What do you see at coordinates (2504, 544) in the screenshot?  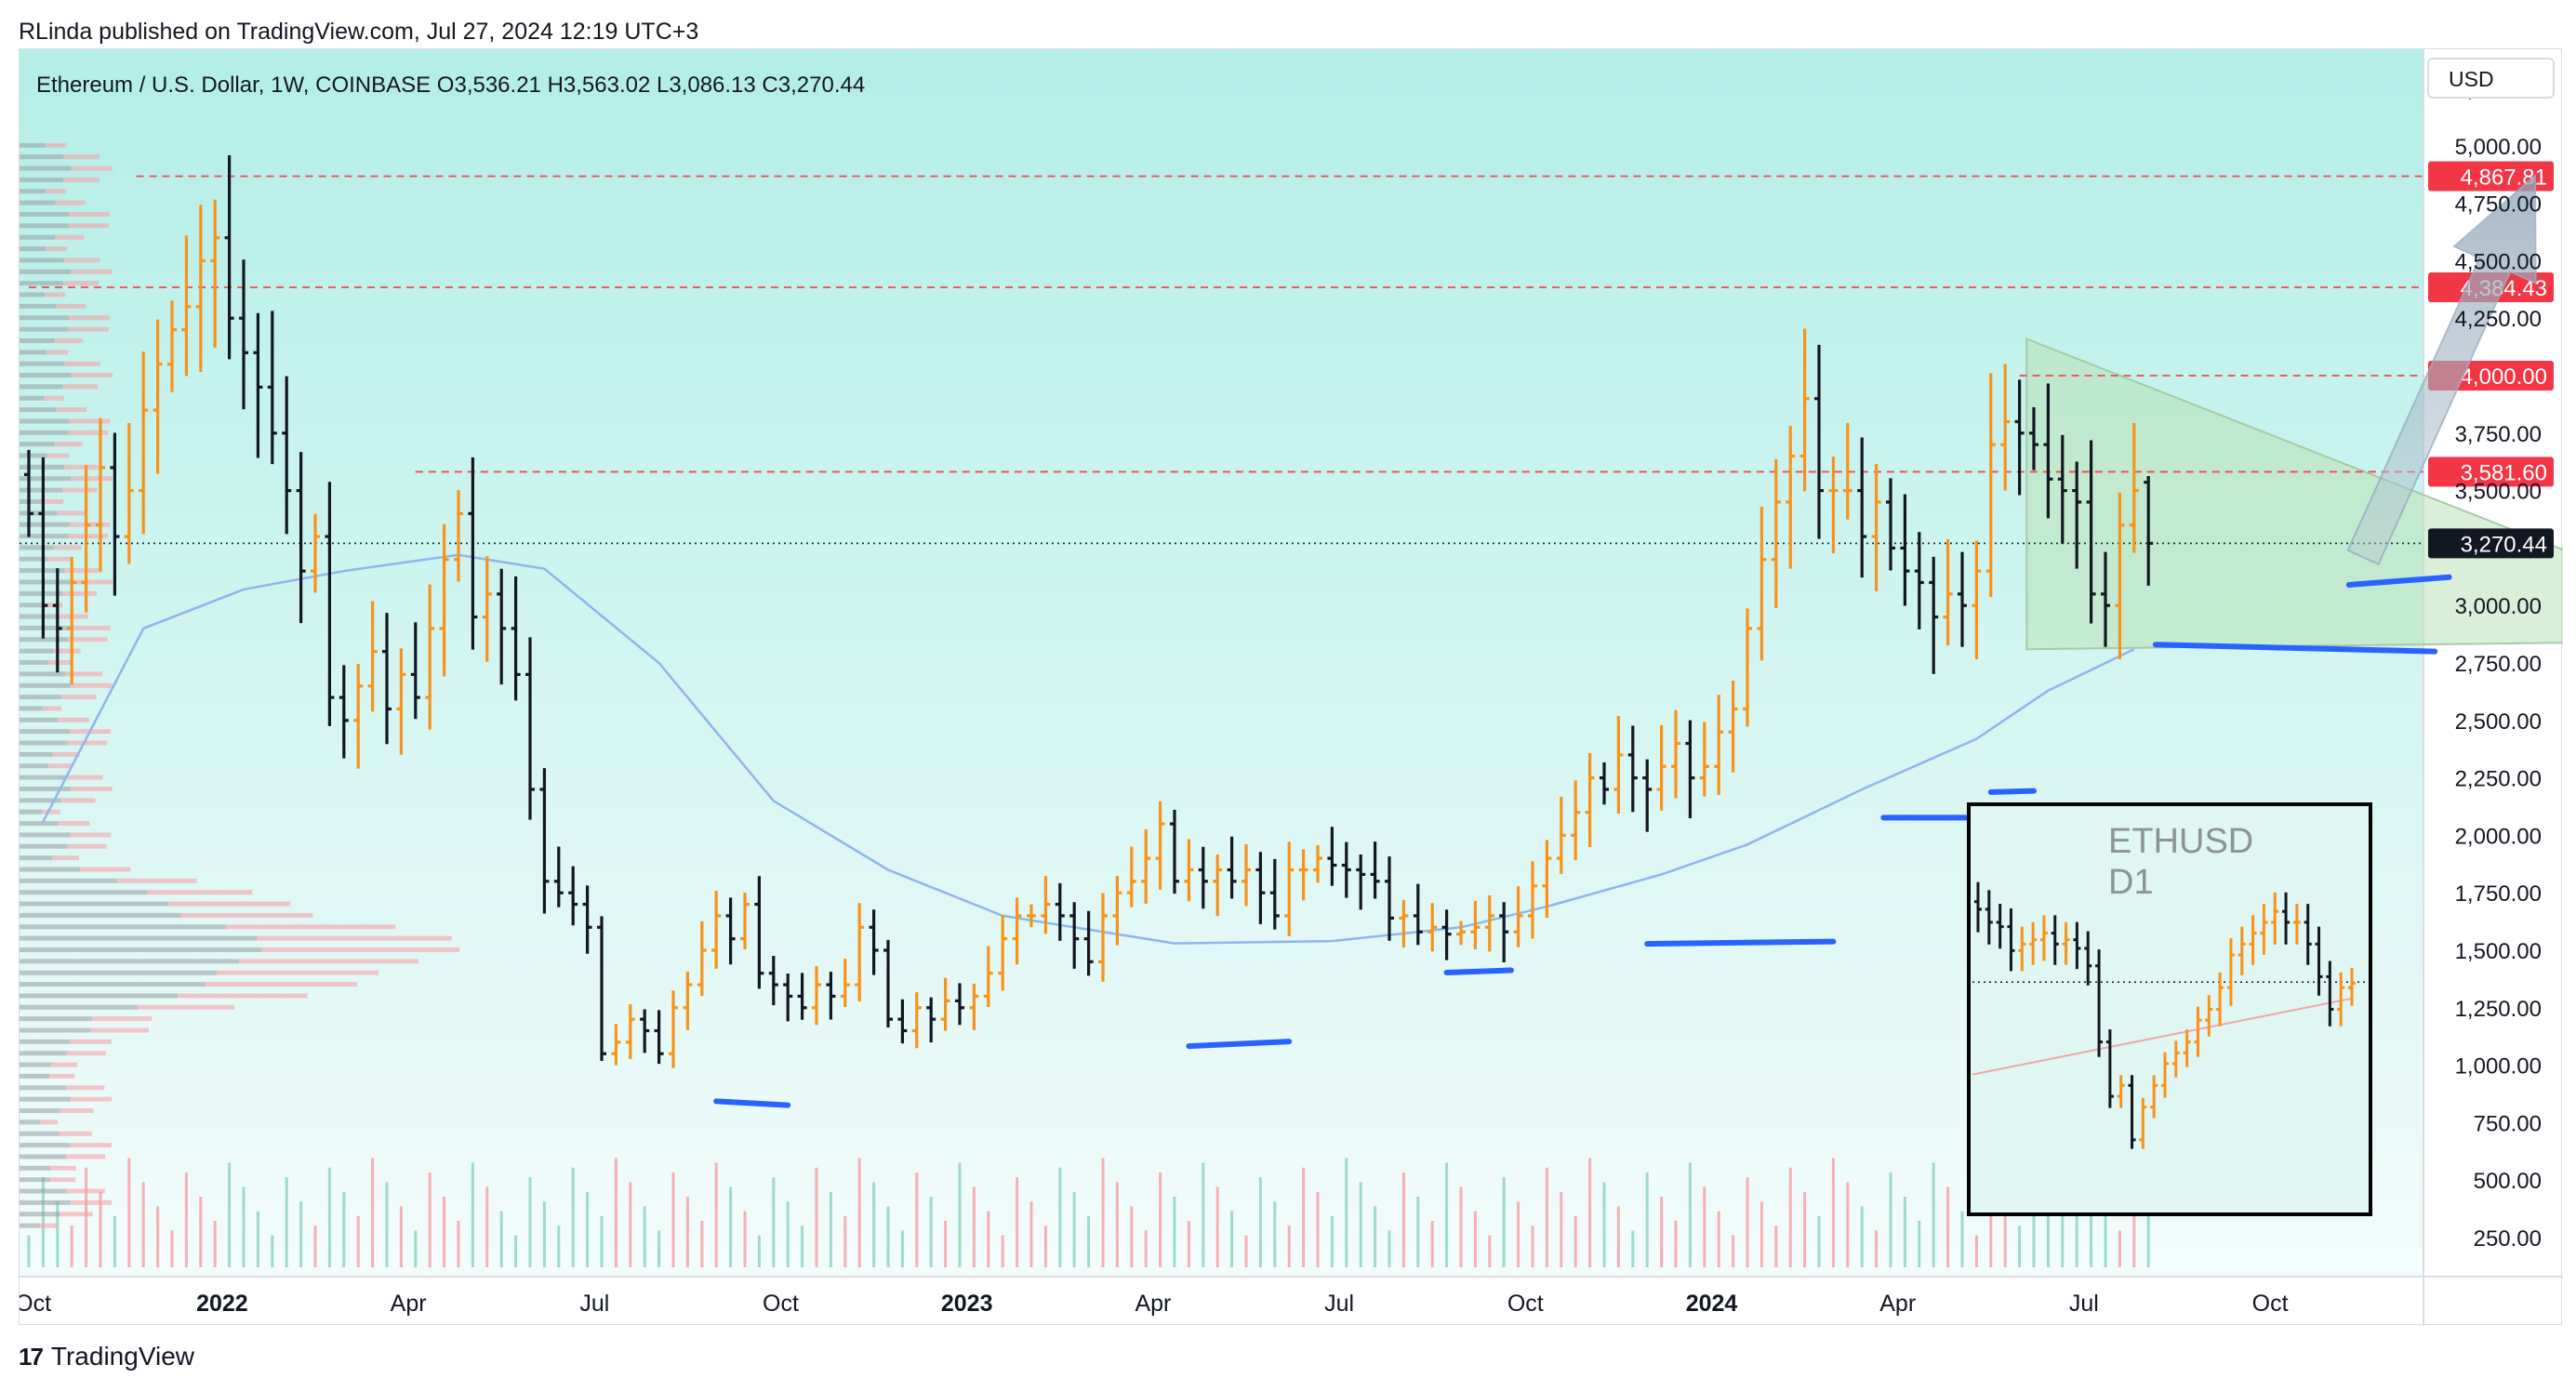 I see `level-price-label: 3,270.44` at bounding box center [2504, 544].